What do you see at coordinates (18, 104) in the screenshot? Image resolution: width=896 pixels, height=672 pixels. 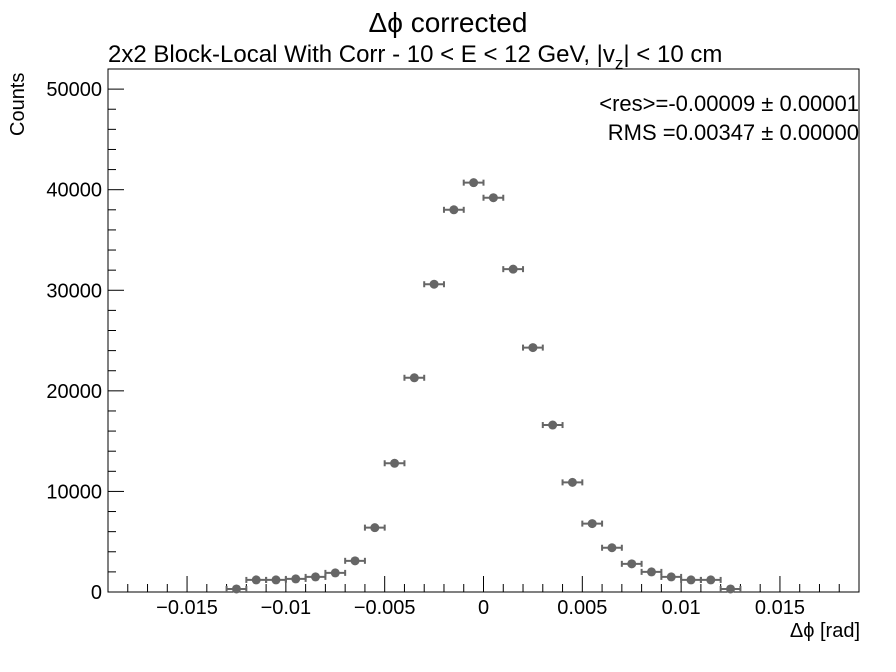 I see `y-axis-label: Counts` at bounding box center [18, 104].